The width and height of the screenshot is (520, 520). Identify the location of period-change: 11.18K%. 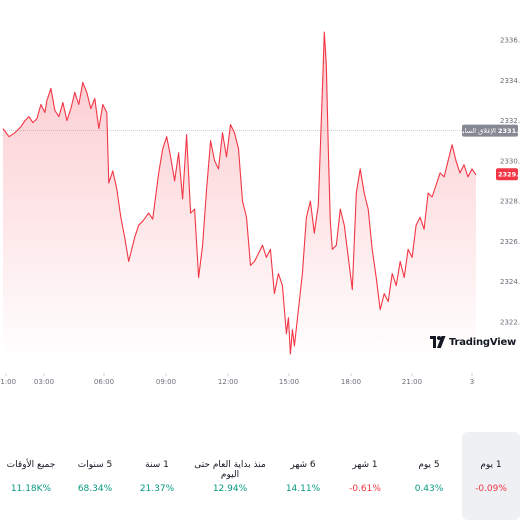
(31, 489).